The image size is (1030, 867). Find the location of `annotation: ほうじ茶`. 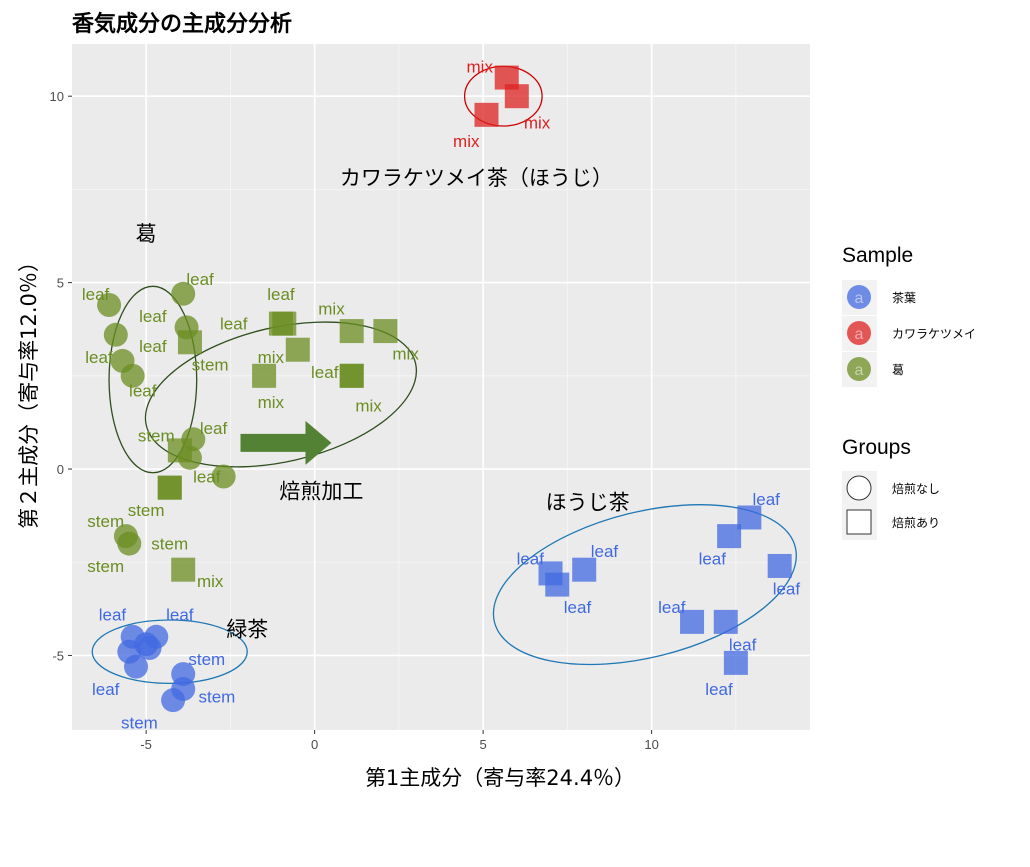

annotation: ほうじ茶 is located at coordinates (588, 503).